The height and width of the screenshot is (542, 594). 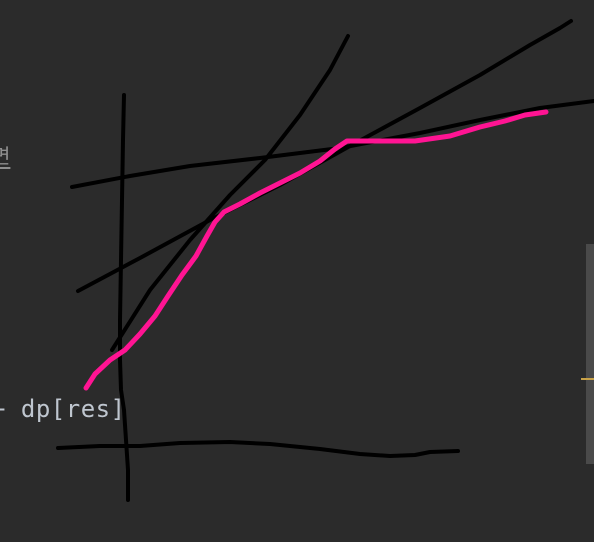 What do you see at coordinates (5, 156) in the screenshot?
I see `code-text-fragment: 면` at bounding box center [5, 156].